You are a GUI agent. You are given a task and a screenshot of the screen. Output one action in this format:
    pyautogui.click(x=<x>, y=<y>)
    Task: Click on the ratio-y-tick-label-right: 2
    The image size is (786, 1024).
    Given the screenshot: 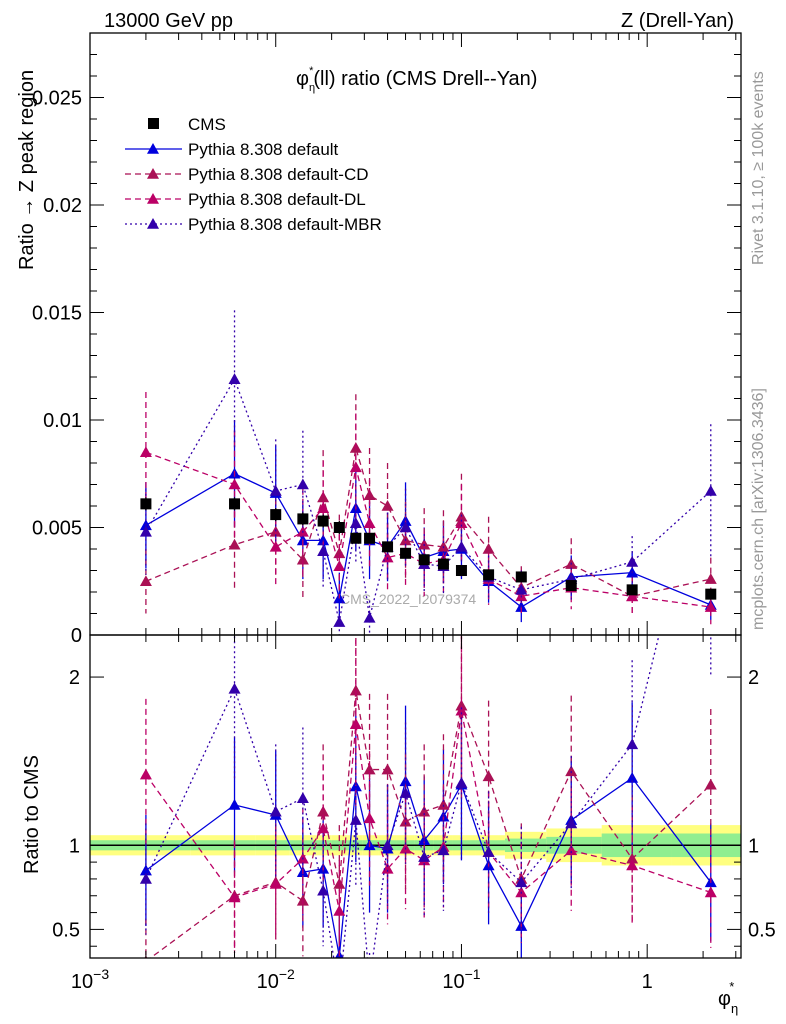 What is the action you would take?
    pyautogui.click(x=753, y=678)
    